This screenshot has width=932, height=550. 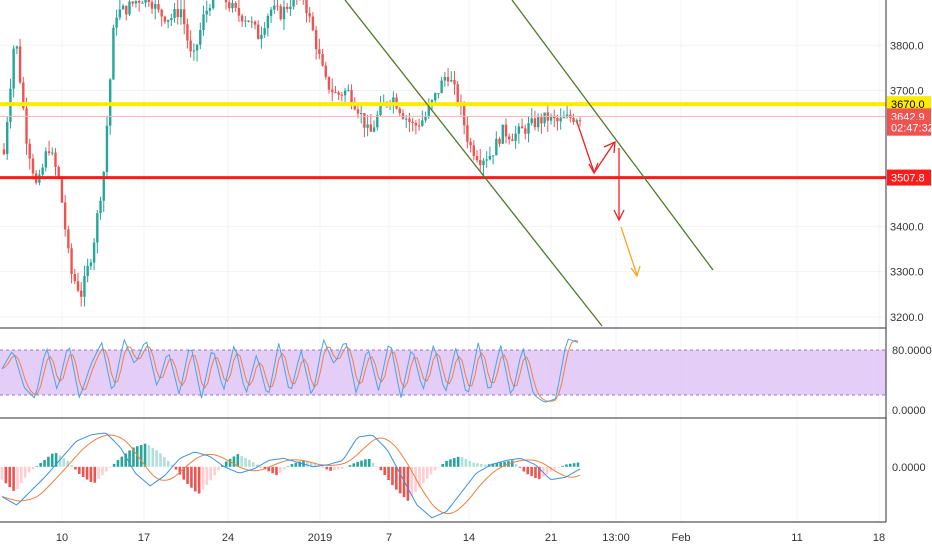 What do you see at coordinates (907, 46) in the screenshot?
I see `price-tick-label: 3800.0` at bounding box center [907, 46].